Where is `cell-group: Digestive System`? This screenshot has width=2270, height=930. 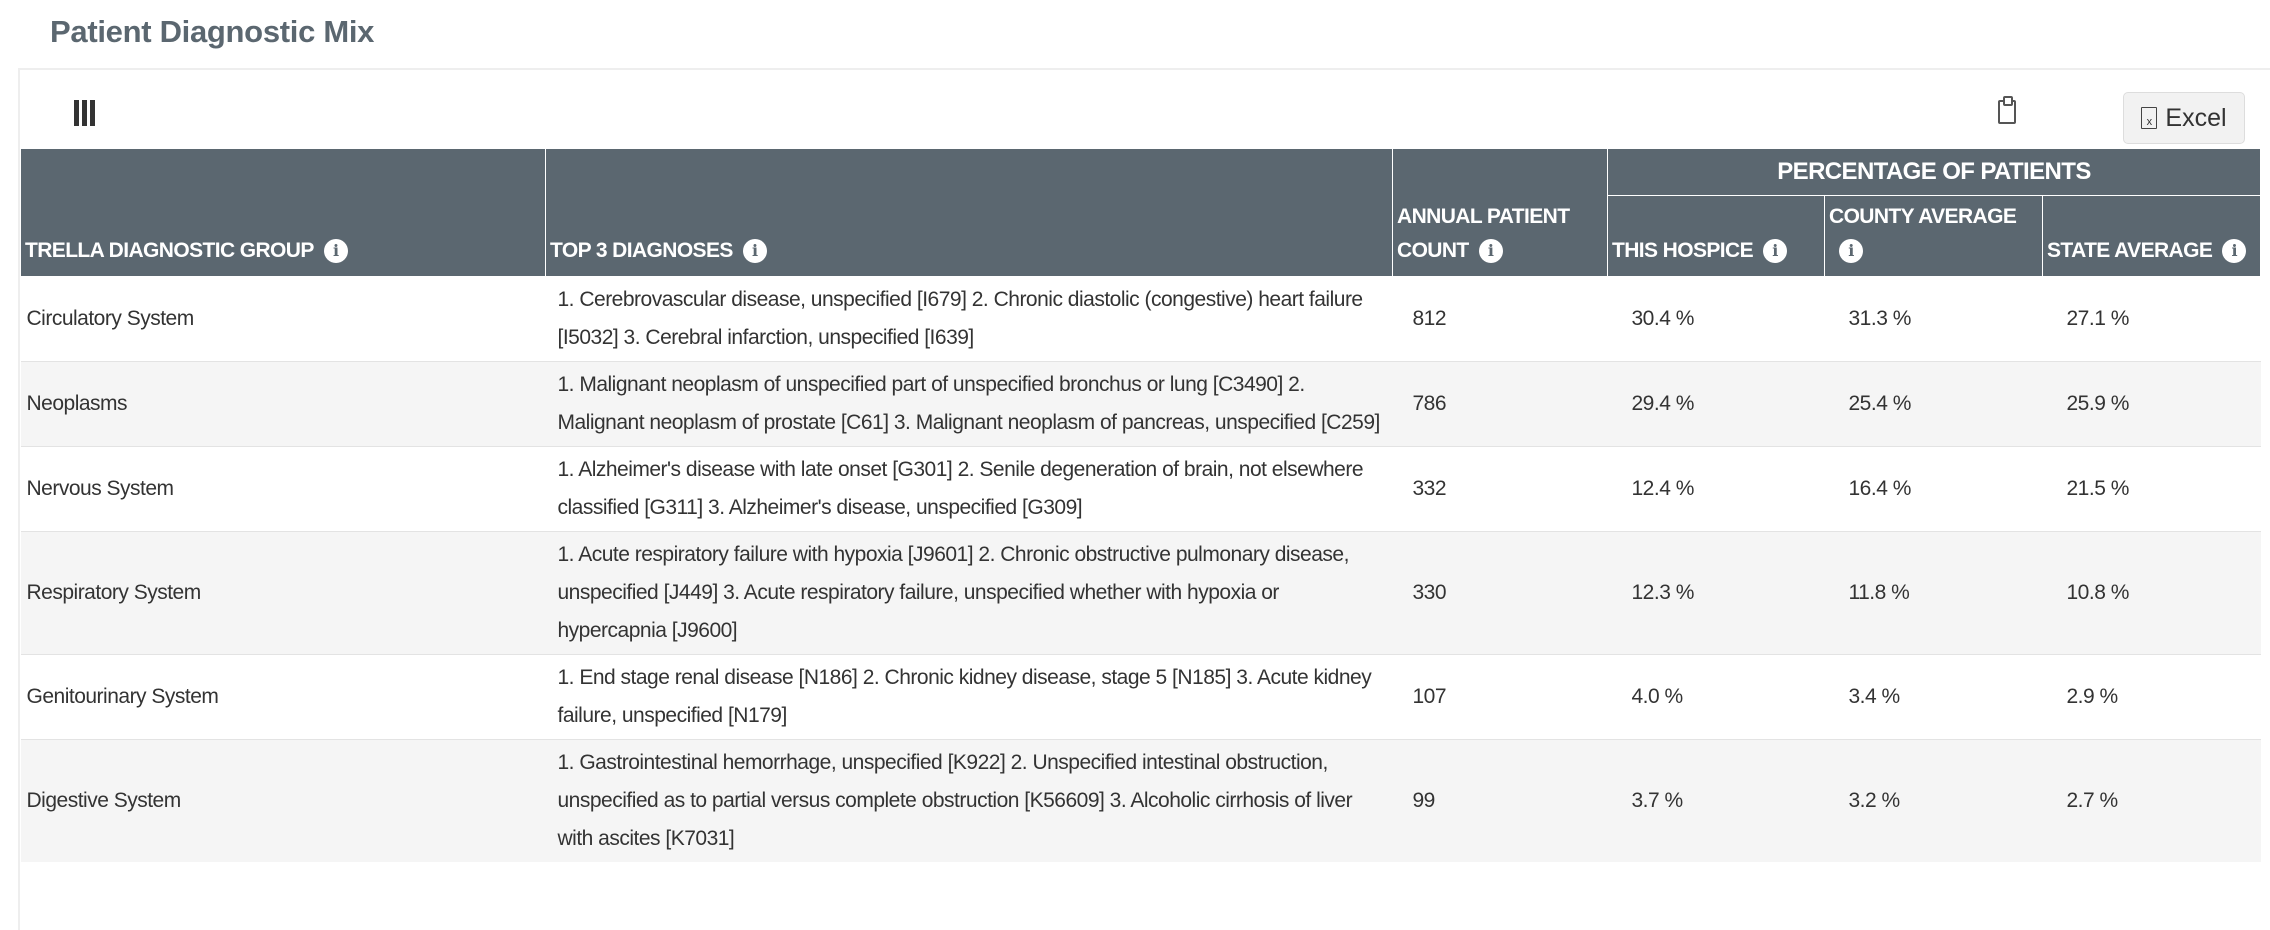
cell-group: Digestive System is located at coordinates (283, 800).